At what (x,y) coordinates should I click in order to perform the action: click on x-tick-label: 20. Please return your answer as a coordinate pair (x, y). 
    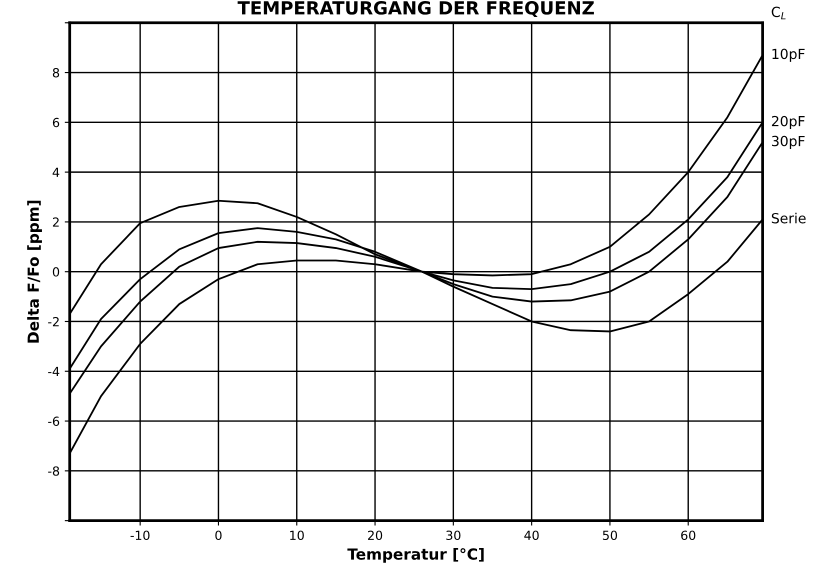
    Looking at the image, I should click on (375, 535).